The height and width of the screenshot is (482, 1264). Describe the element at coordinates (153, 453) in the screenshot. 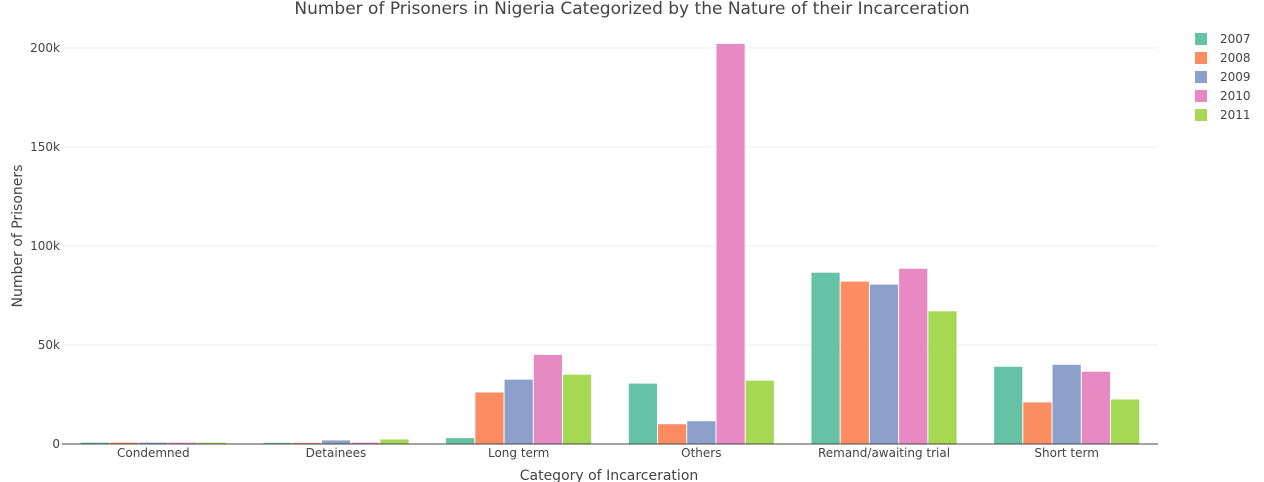

I see `x-tick-label: Condemned` at that location.